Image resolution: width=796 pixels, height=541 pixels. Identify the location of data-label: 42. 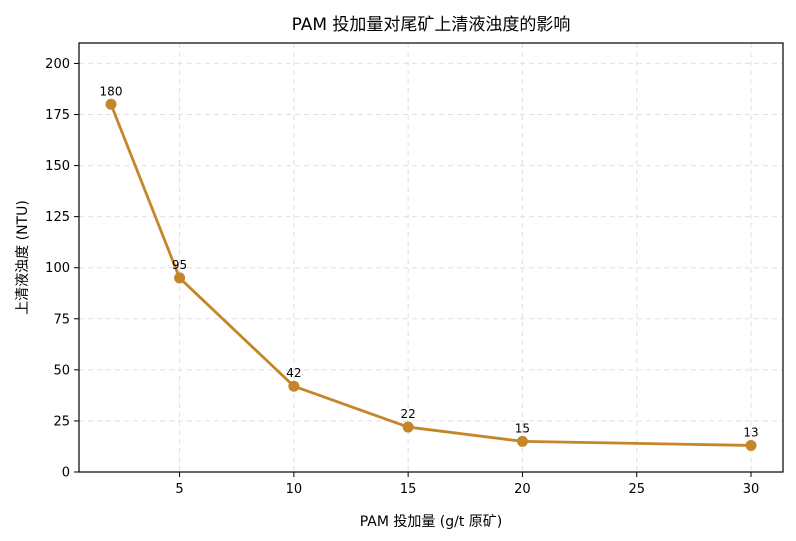
(293, 373).